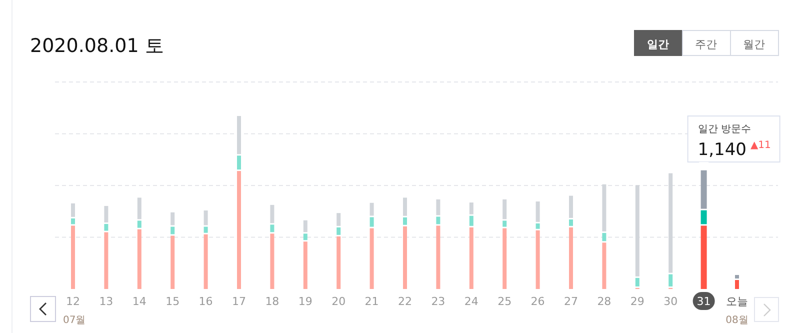  What do you see at coordinates (706, 44) in the screenshot?
I see `text: 주간` at bounding box center [706, 44].